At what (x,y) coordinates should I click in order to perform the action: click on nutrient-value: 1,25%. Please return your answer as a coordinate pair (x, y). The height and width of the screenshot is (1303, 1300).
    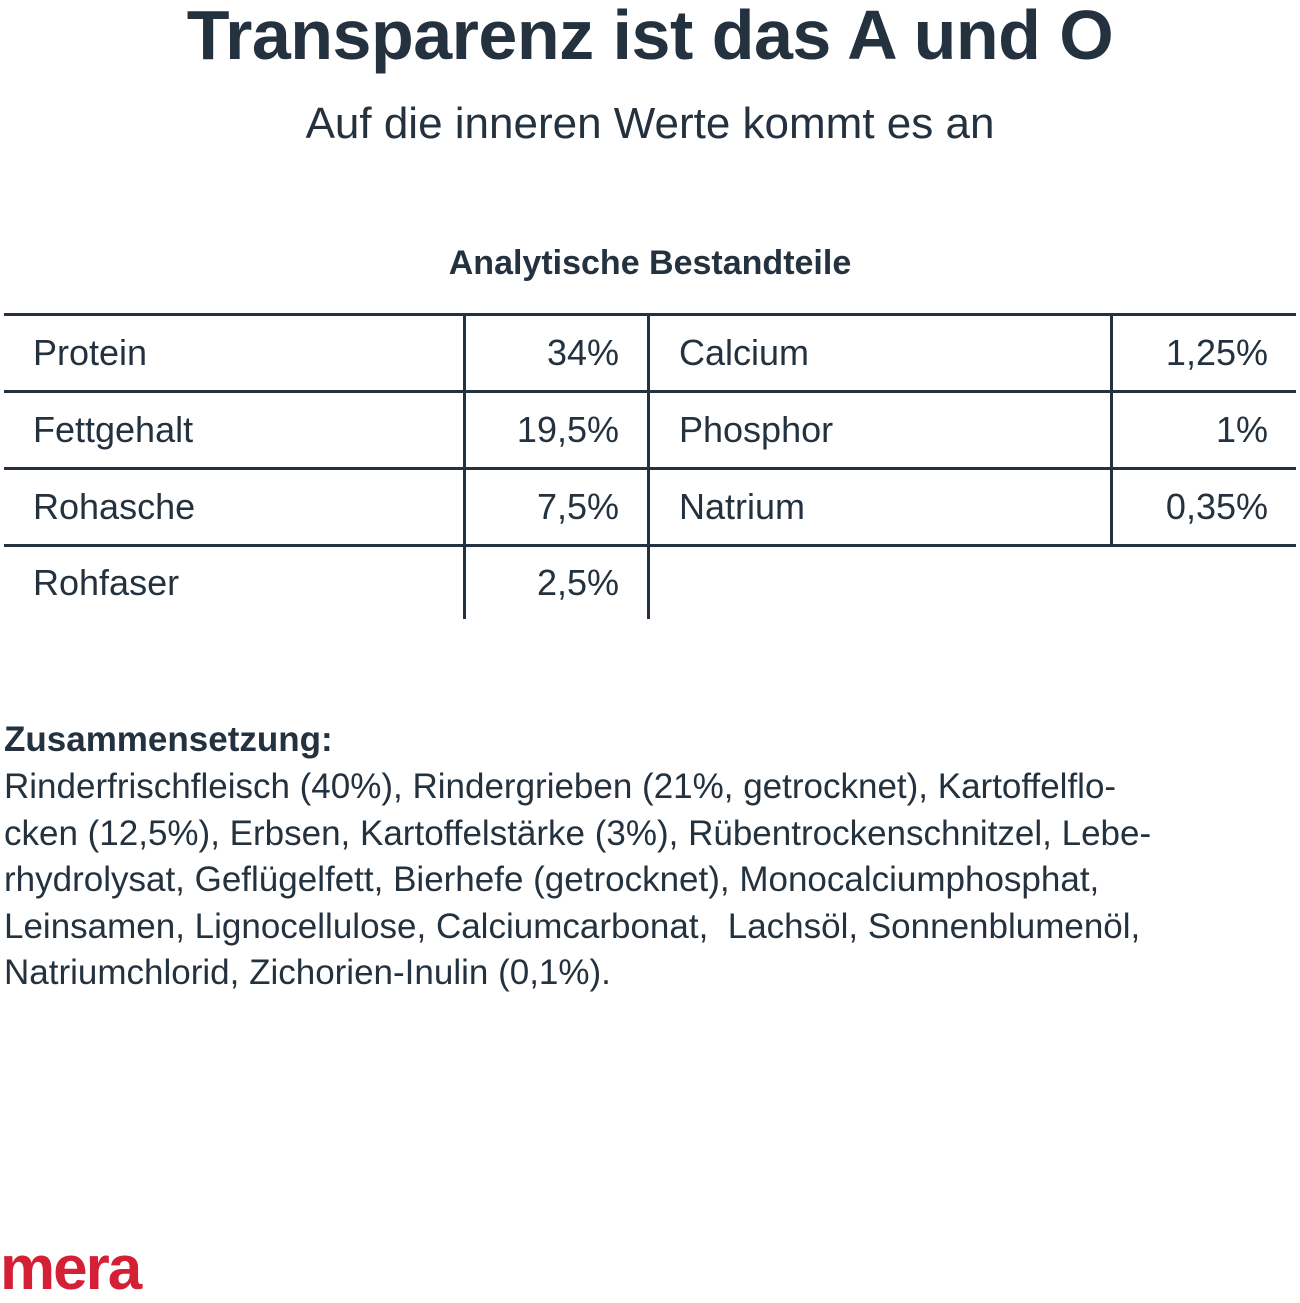
    Looking at the image, I should click on (1216, 352).